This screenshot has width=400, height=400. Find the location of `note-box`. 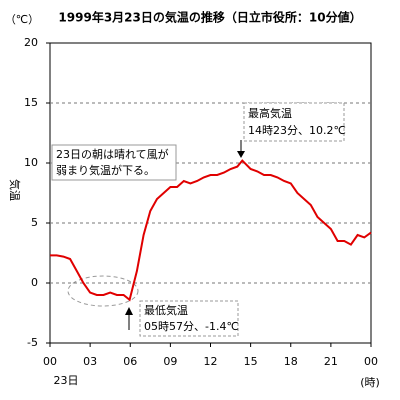

note-box is located at coordinates (114, 162).